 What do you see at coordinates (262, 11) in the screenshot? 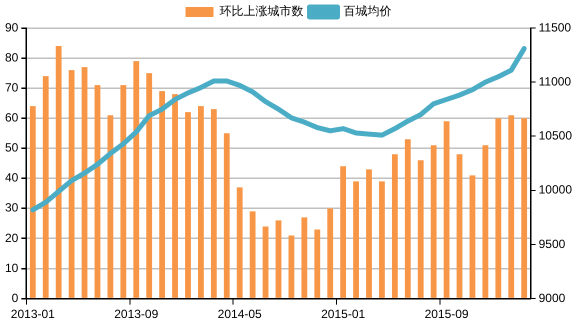
I see `legend-label: 环比上涨城市数` at bounding box center [262, 11].